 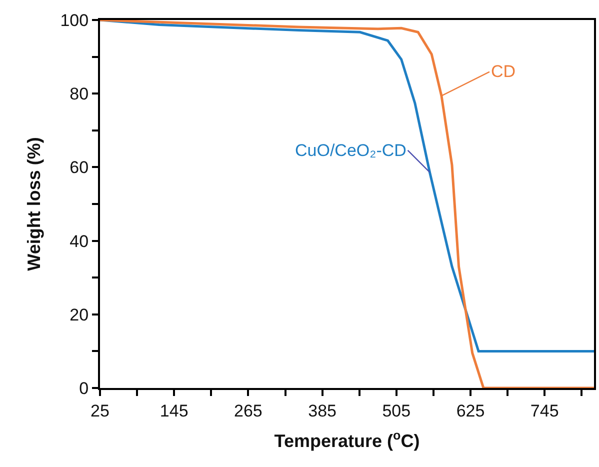 What do you see at coordinates (79, 94) in the screenshot?
I see `y-tick-label: 80` at bounding box center [79, 94].